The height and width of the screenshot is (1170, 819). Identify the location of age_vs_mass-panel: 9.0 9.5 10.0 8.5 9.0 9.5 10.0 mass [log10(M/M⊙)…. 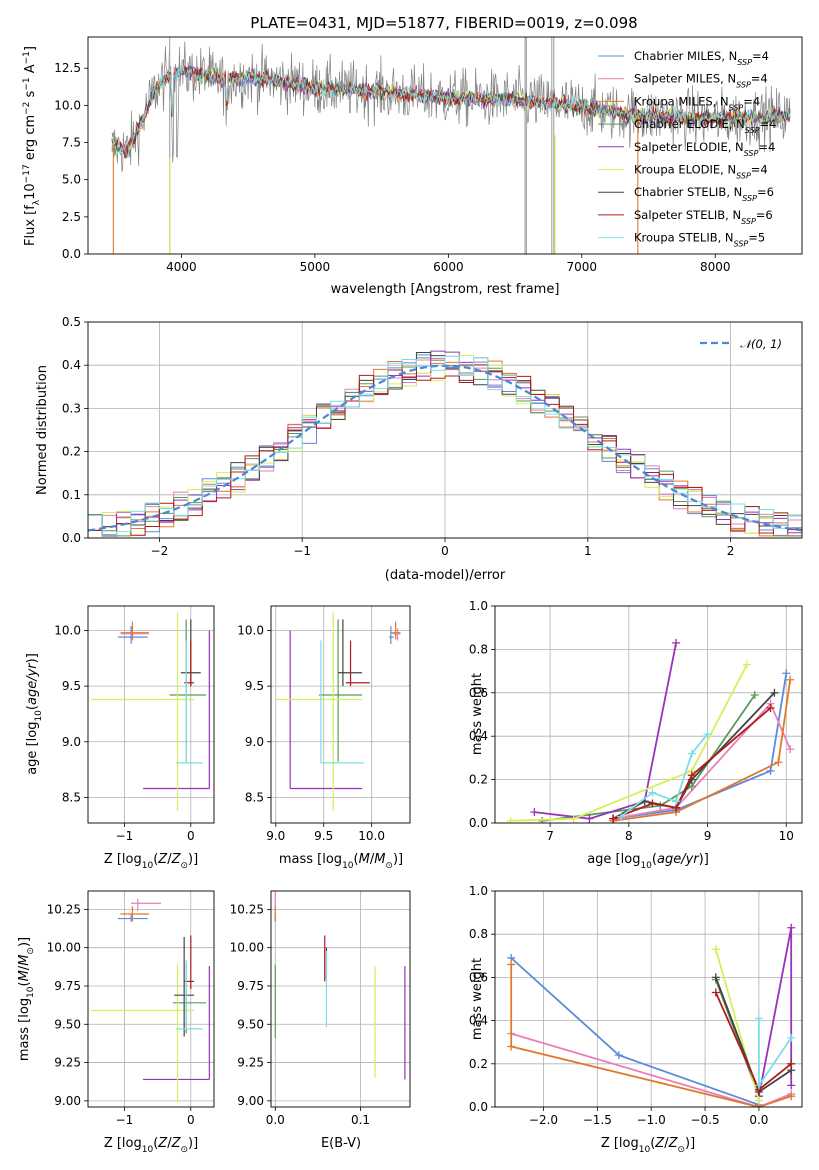
(324, 738).